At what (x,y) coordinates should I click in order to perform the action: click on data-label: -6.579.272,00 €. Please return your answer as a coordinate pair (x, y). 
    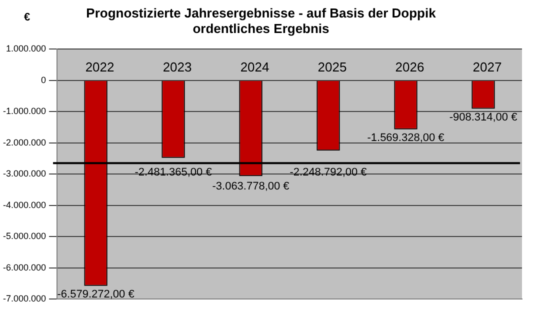
    Looking at the image, I should click on (95, 294).